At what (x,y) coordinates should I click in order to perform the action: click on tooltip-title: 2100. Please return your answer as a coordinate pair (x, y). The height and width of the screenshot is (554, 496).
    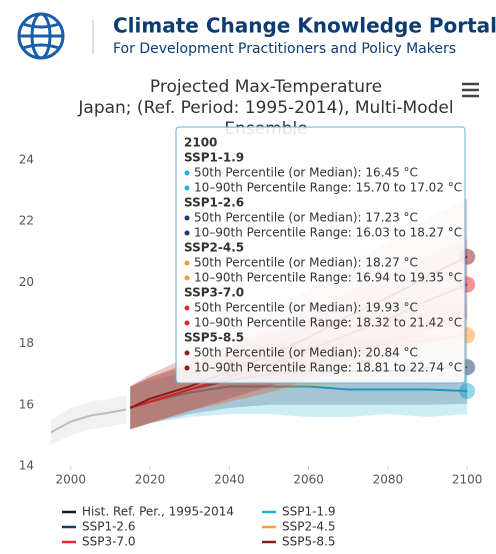
    Looking at the image, I should click on (200, 143).